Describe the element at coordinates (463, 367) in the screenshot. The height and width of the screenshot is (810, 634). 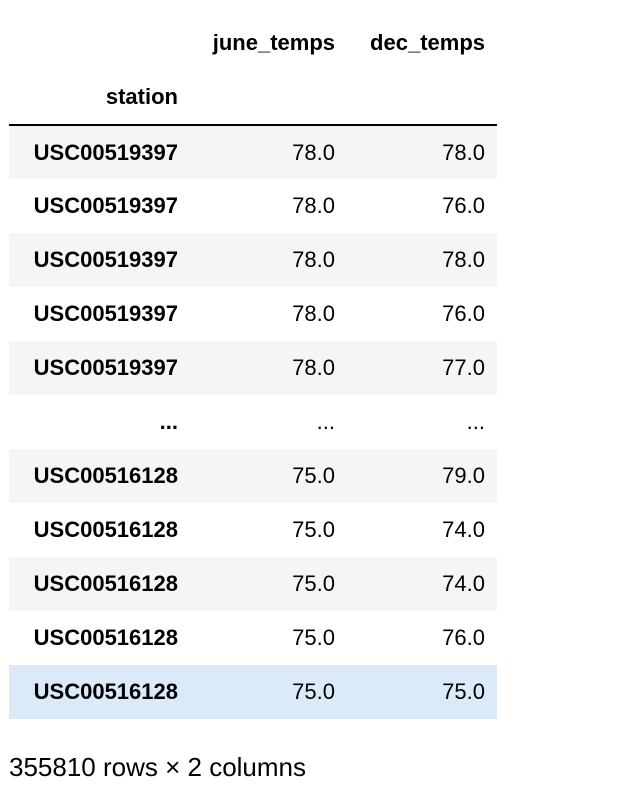
I see `cell-dec-temps: 77.0` at that location.